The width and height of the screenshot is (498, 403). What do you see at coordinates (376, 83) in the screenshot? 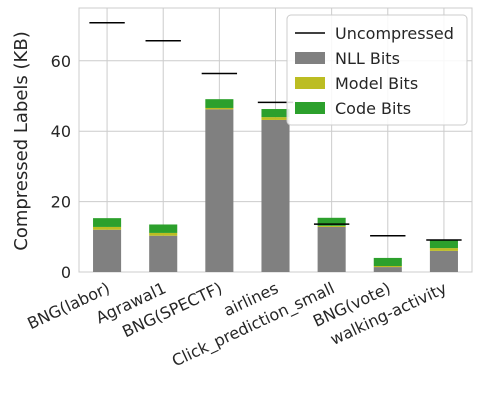
I see `legend-label-model-bits: Model Bits` at bounding box center [376, 83].